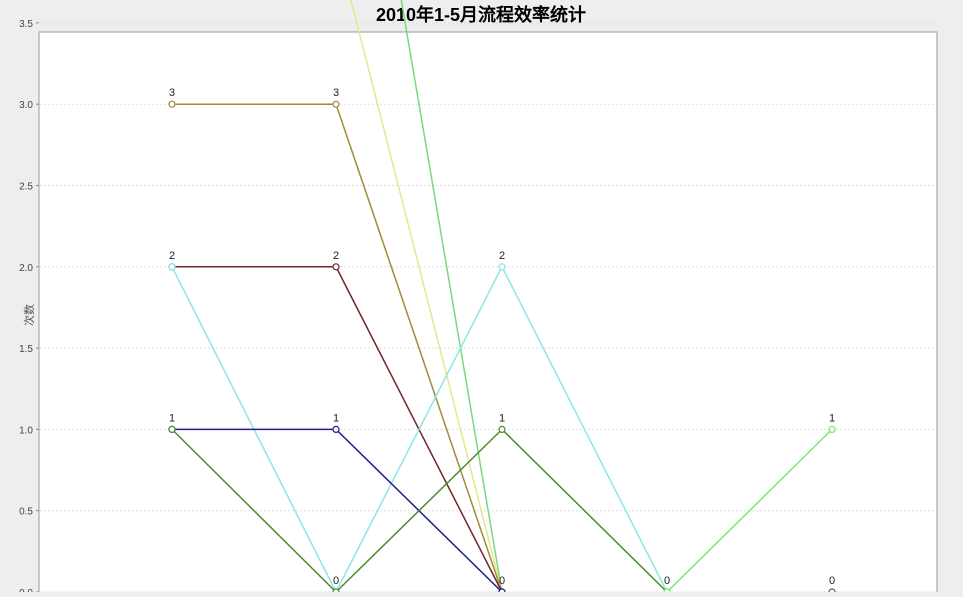 The image size is (963, 597). Describe the element at coordinates (26, 512) in the screenshot. I see `y-tick-label: 0.5` at that location.